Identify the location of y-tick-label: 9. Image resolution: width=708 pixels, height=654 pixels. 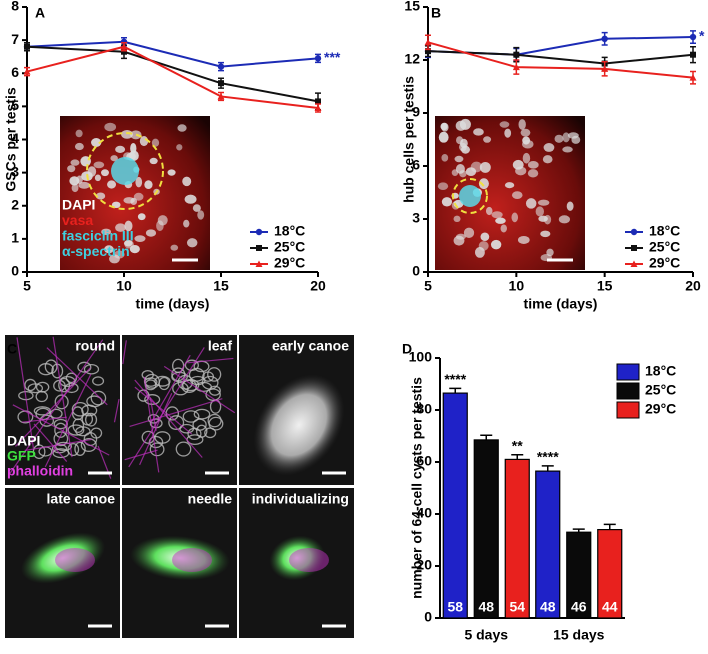
(416, 112).